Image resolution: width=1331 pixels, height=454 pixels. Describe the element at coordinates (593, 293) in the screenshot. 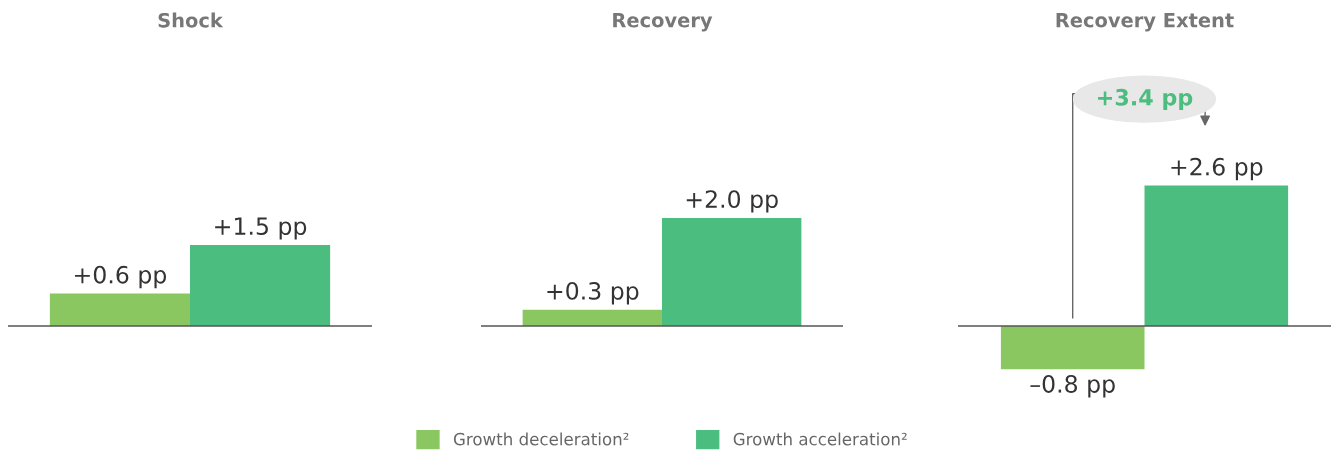

I see `data-label: +0.3 pp` at that location.